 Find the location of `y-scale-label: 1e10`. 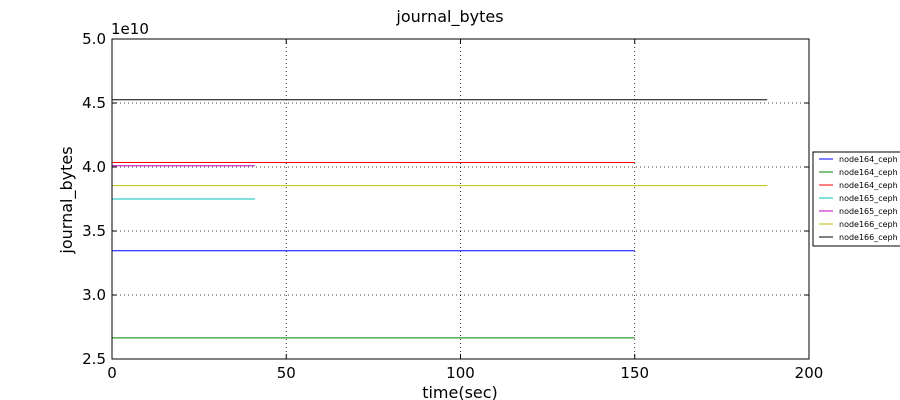

y-scale-label: 1e10 is located at coordinates (130, 29).